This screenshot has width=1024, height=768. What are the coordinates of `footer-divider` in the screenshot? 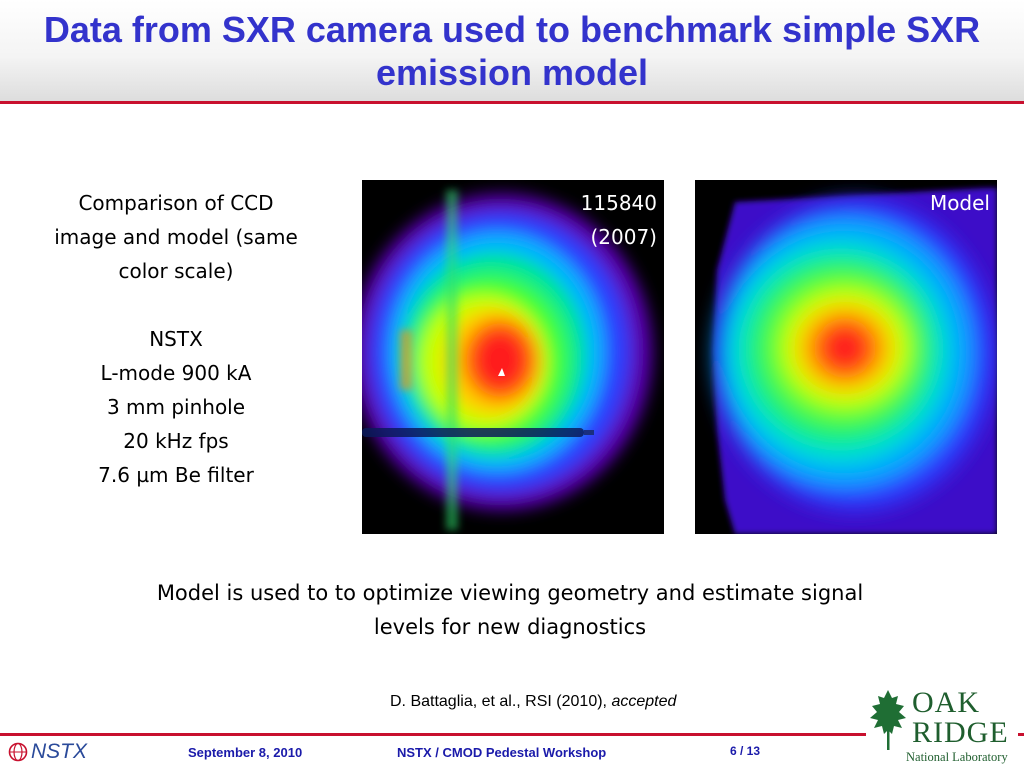 It's located at (433, 734).